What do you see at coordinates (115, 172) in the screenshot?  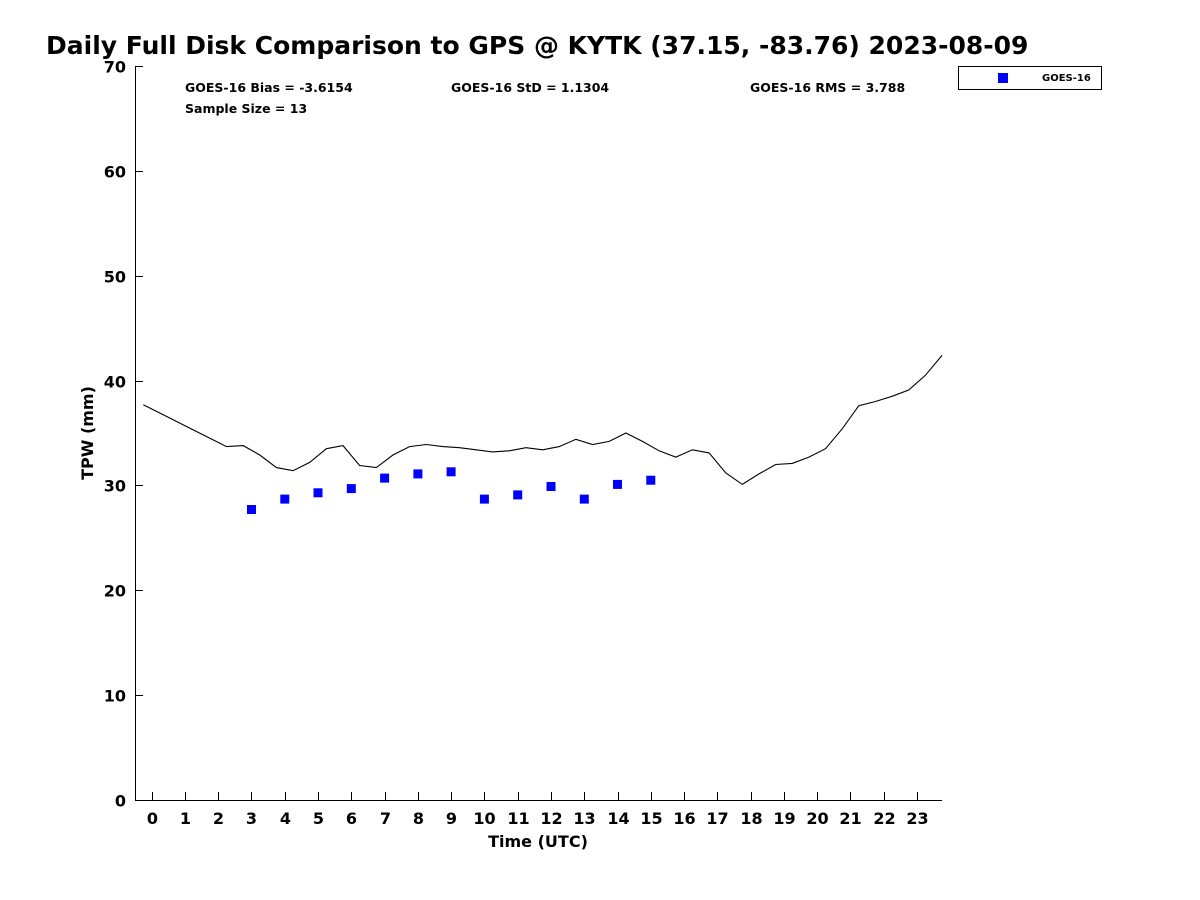 I see `y-tick-label: 60` at bounding box center [115, 172].